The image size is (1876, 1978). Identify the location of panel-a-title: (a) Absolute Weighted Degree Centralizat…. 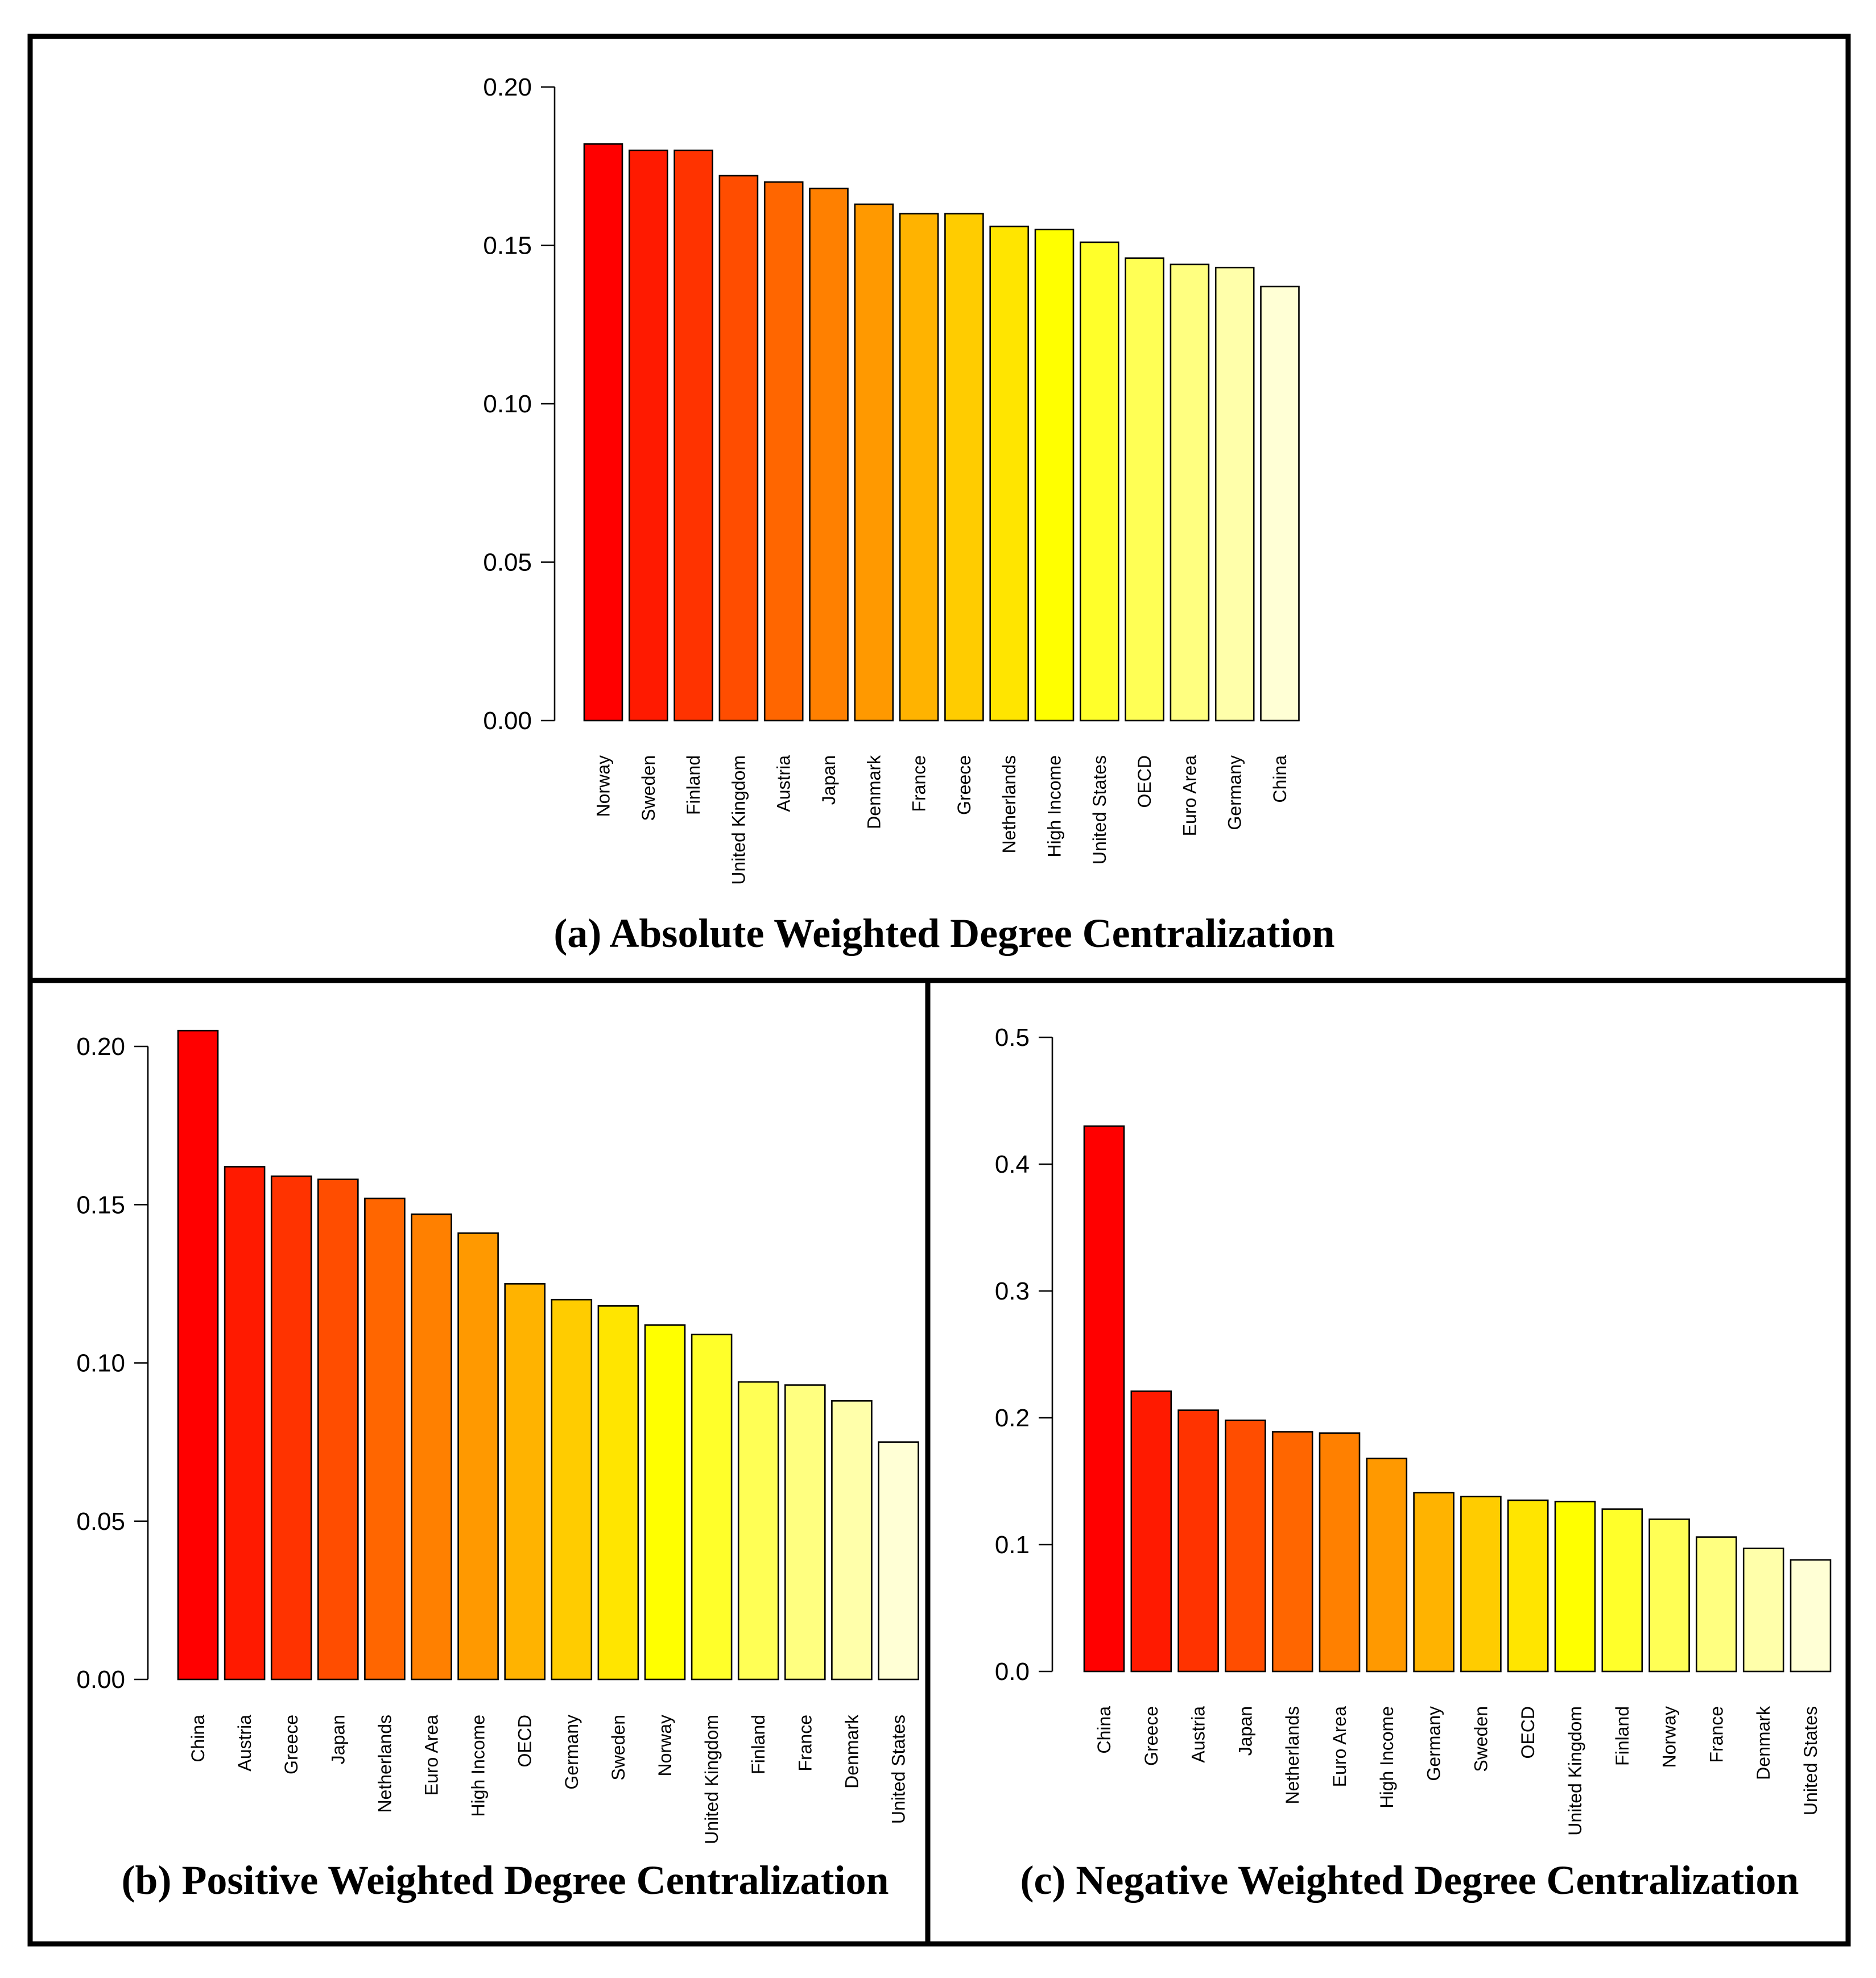
(943, 933).